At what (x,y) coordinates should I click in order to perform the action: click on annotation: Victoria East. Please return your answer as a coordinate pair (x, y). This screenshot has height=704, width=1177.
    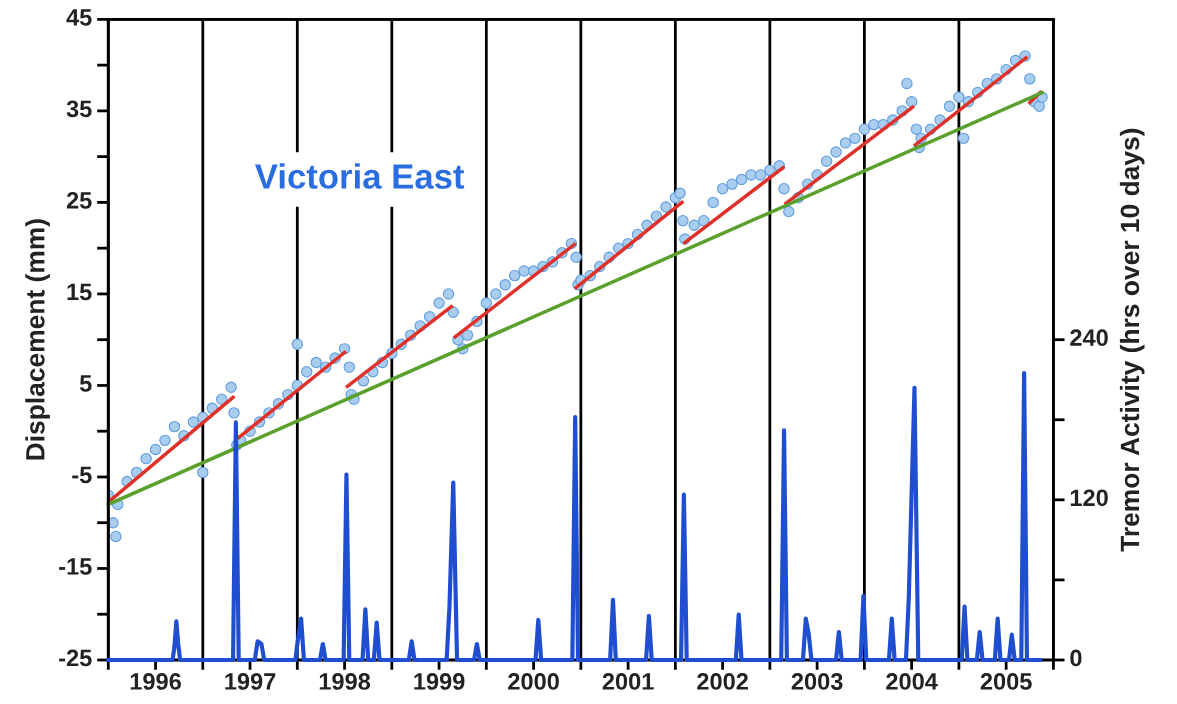
    Looking at the image, I should click on (360, 176).